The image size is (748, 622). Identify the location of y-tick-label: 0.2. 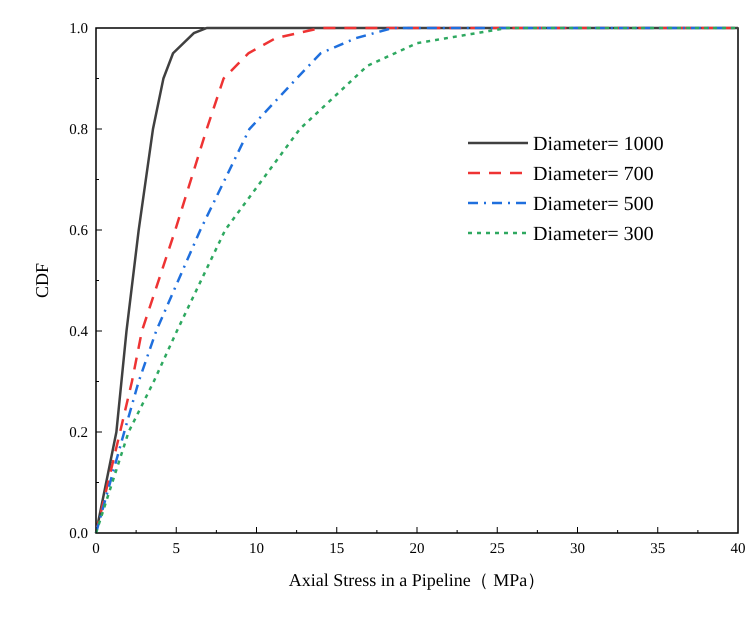
(78, 433).